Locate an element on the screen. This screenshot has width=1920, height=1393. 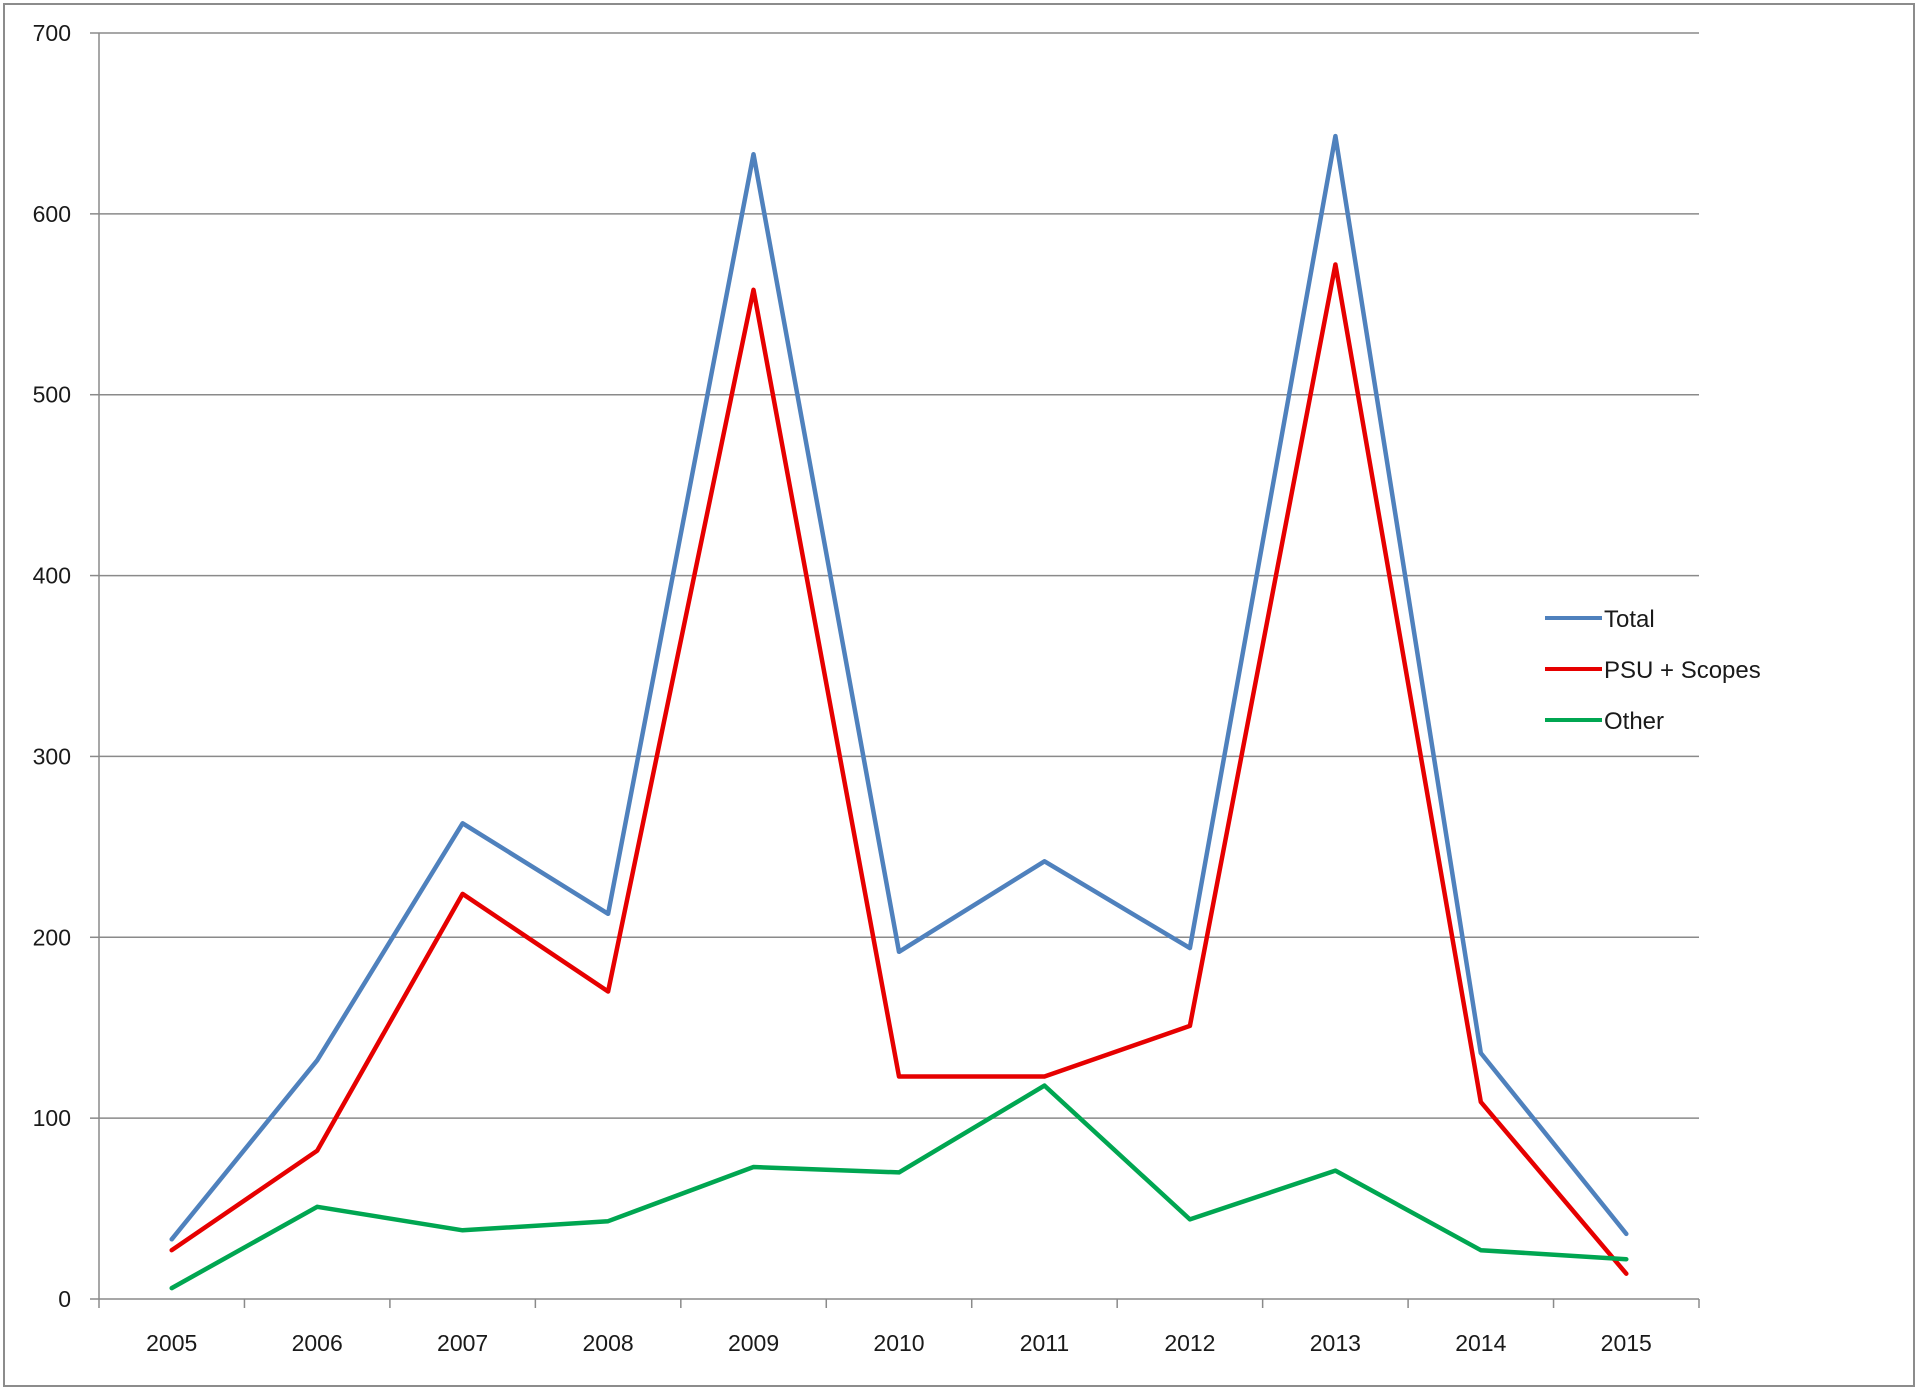
x-tick-label: 2006 is located at coordinates (317, 1343).